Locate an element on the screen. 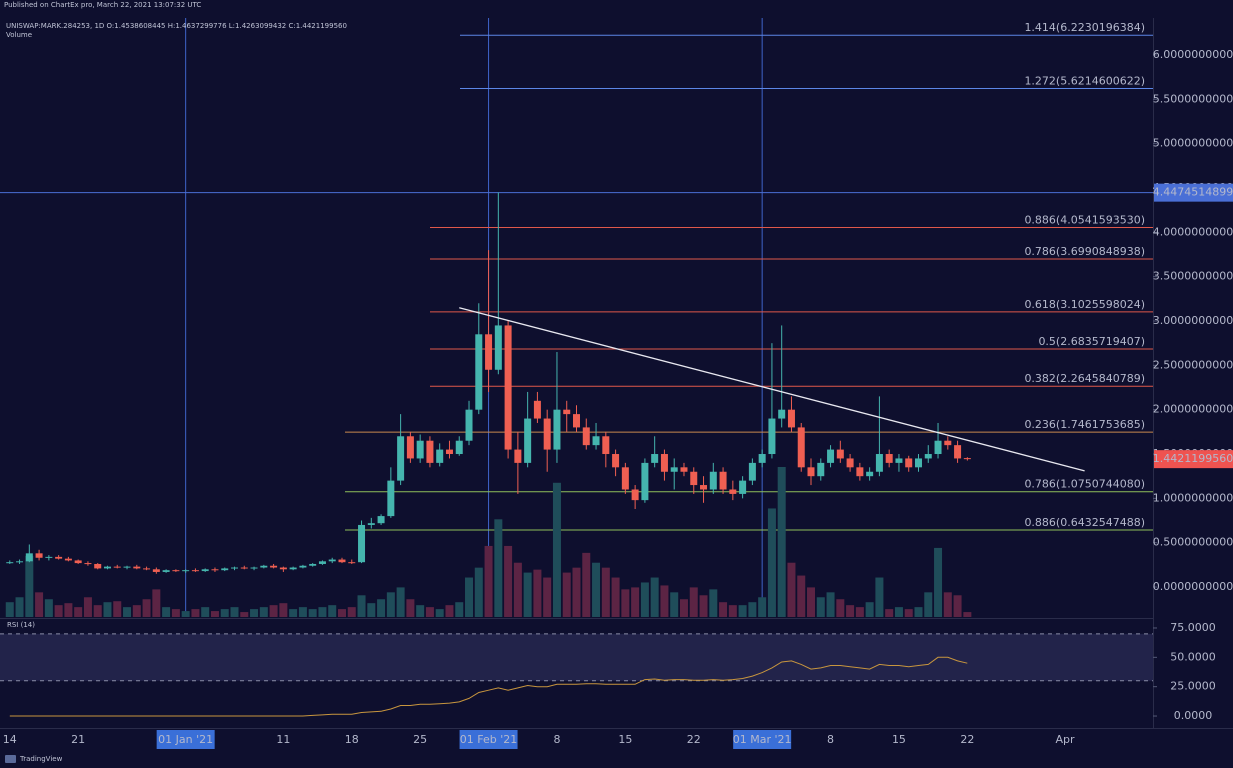 This screenshot has width=1233, height=768. y-tick-label: 6.0000000000 is located at coordinates (1193, 54).